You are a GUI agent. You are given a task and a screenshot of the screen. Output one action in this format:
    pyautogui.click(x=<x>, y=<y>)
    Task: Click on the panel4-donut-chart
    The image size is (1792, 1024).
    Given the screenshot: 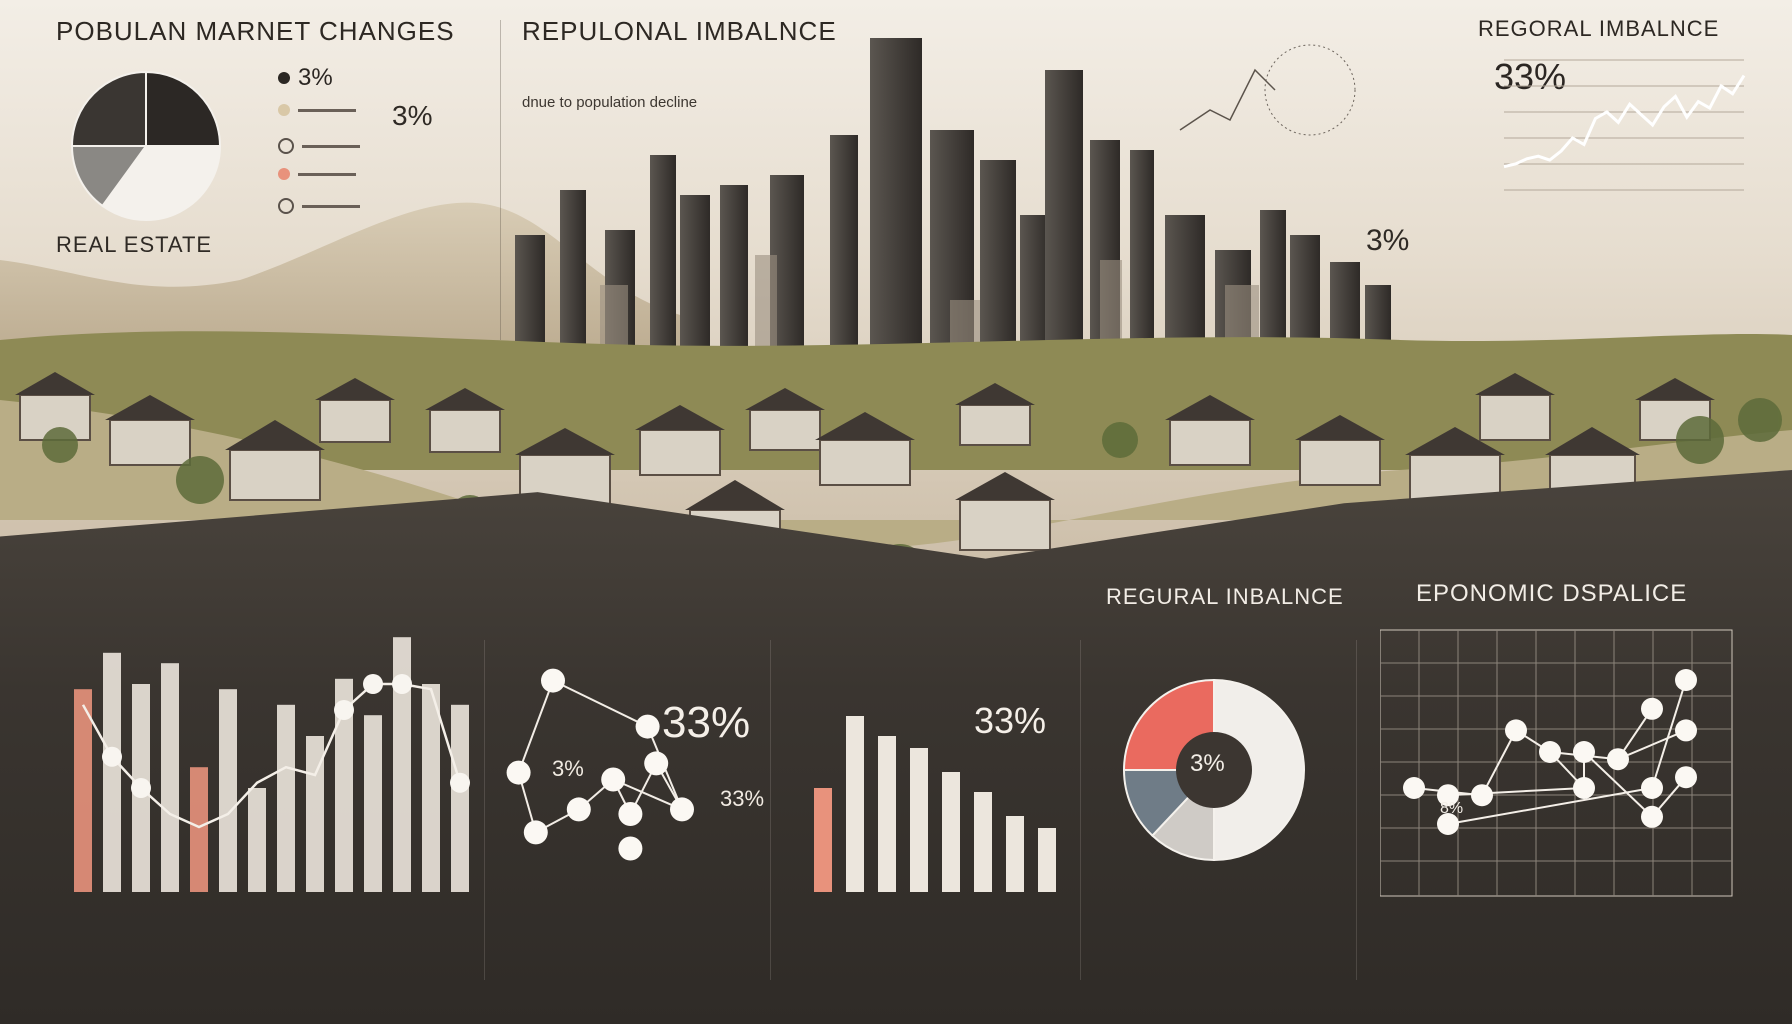 What is the action you would take?
    pyautogui.click(x=1213, y=770)
    